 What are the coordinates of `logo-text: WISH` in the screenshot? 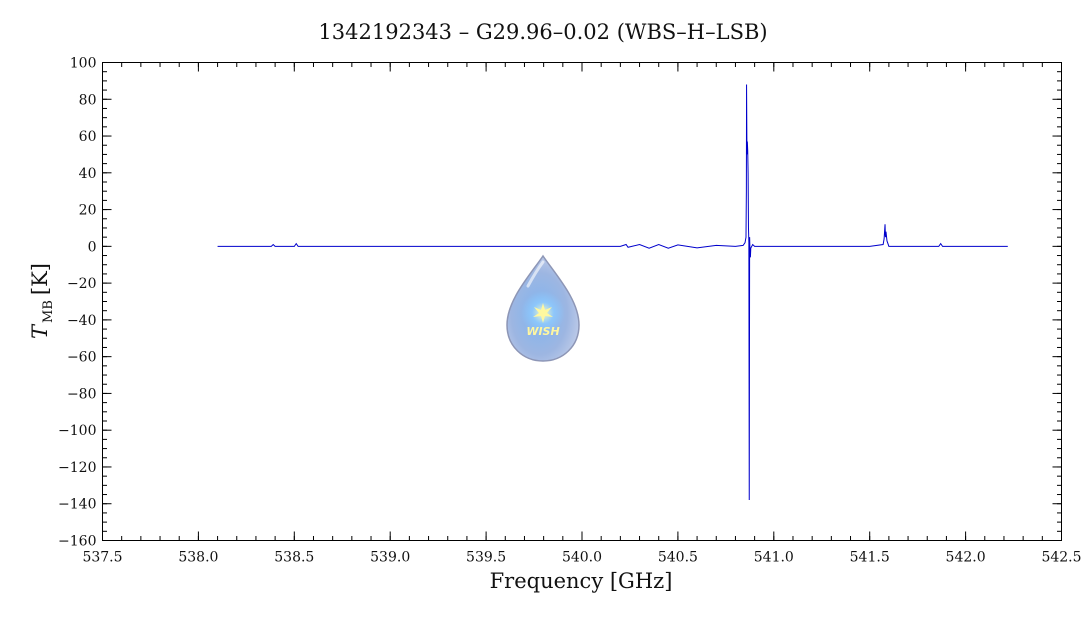 It's located at (542, 331).